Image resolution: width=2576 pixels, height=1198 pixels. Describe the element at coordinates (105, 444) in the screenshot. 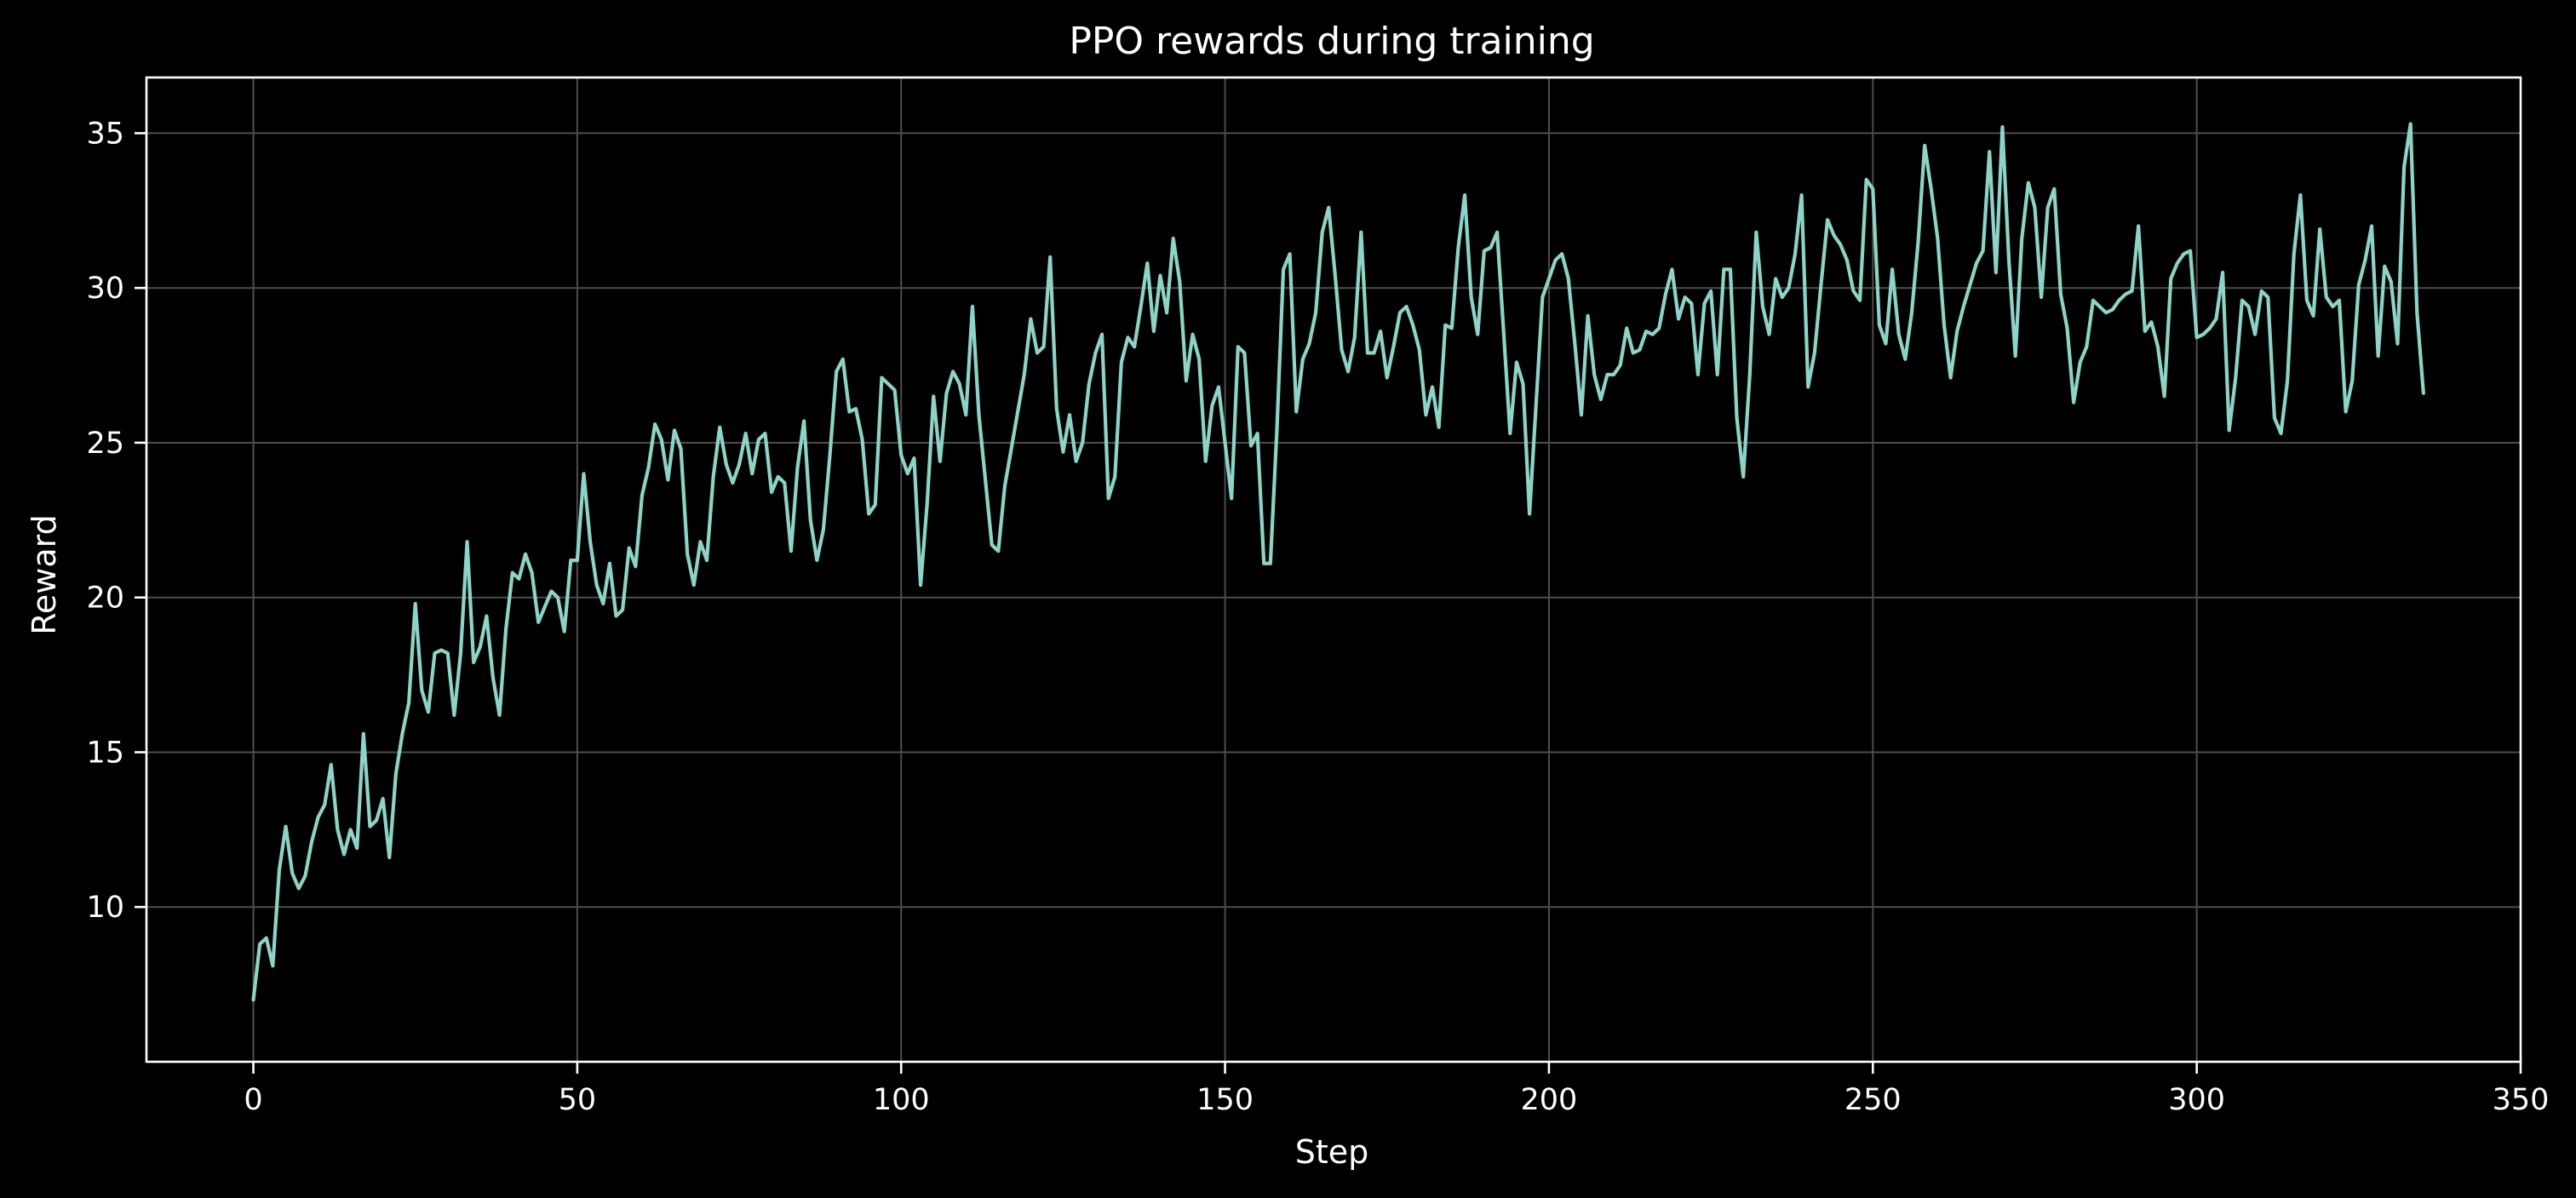

I see `y-tick-label: 25` at that location.